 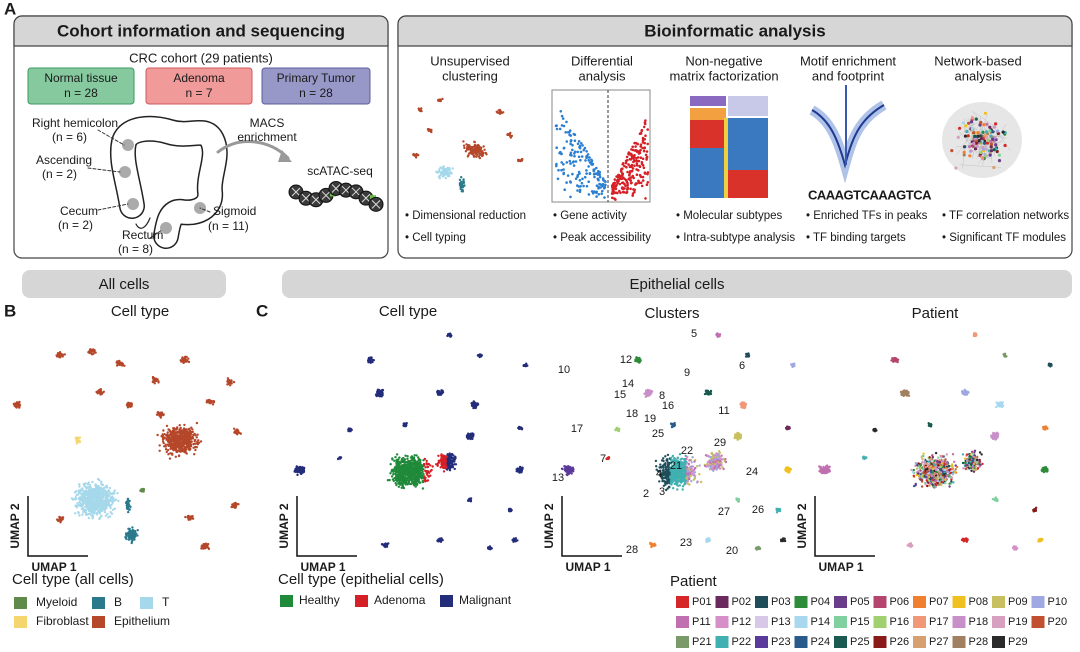 What do you see at coordinates (228, 226) in the screenshot?
I see `site-n: (n = 11)` at bounding box center [228, 226].